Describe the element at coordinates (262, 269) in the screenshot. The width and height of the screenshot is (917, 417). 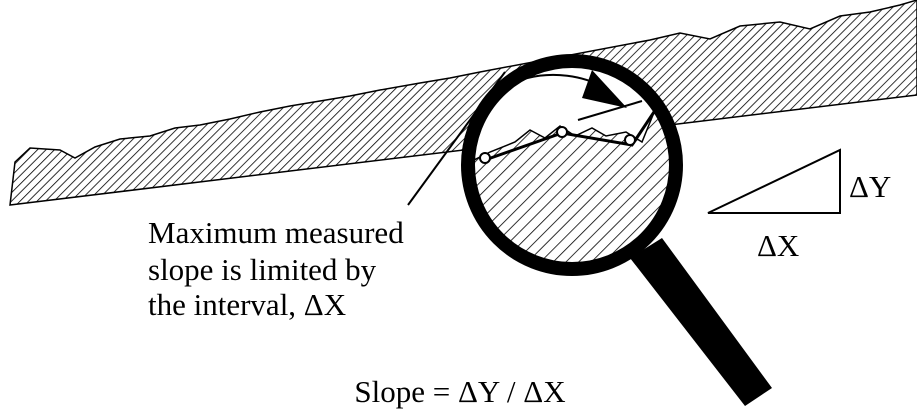
I see `annotation-line: slope is limited by` at that location.